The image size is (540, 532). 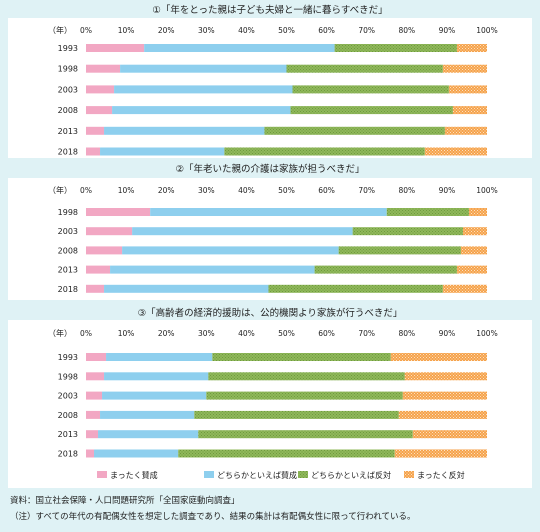 What do you see at coordinates (134, 475) in the screenshot?
I see `legend-label: まったく賛成` at bounding box center [134, 475].